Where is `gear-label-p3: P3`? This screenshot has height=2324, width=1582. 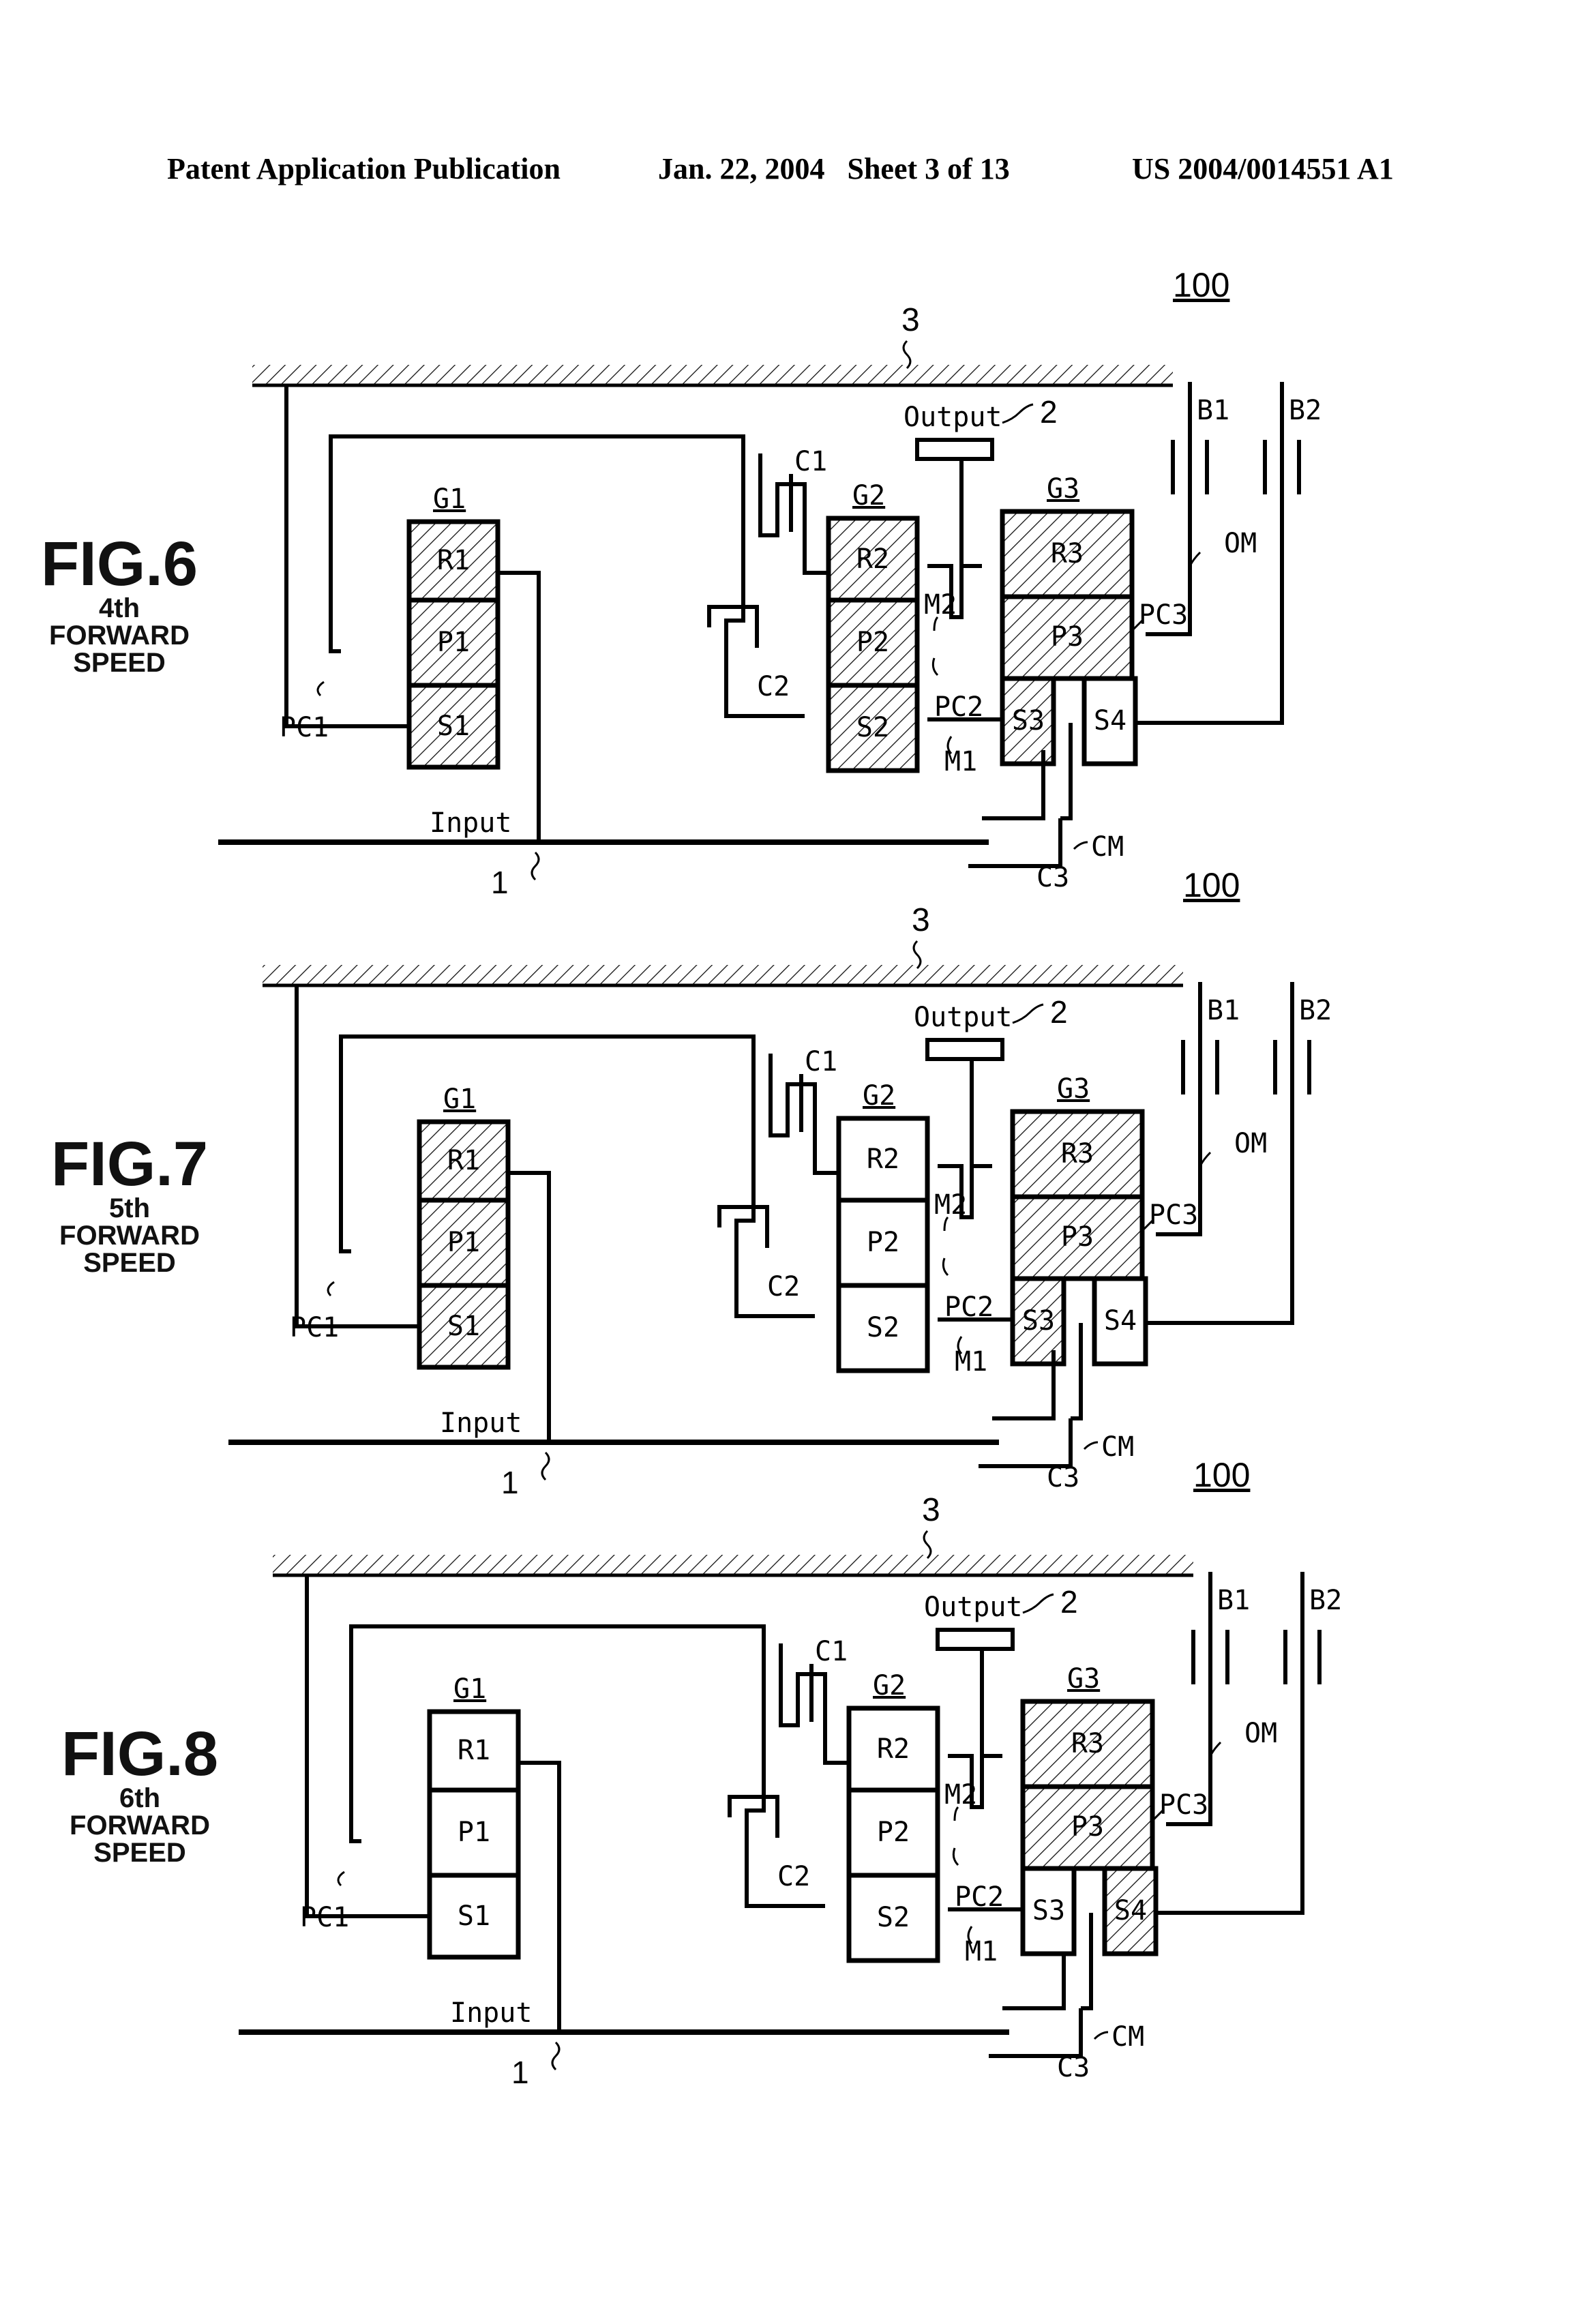
gear-label-p3: P3 is located at coordinates (1077, 1237).